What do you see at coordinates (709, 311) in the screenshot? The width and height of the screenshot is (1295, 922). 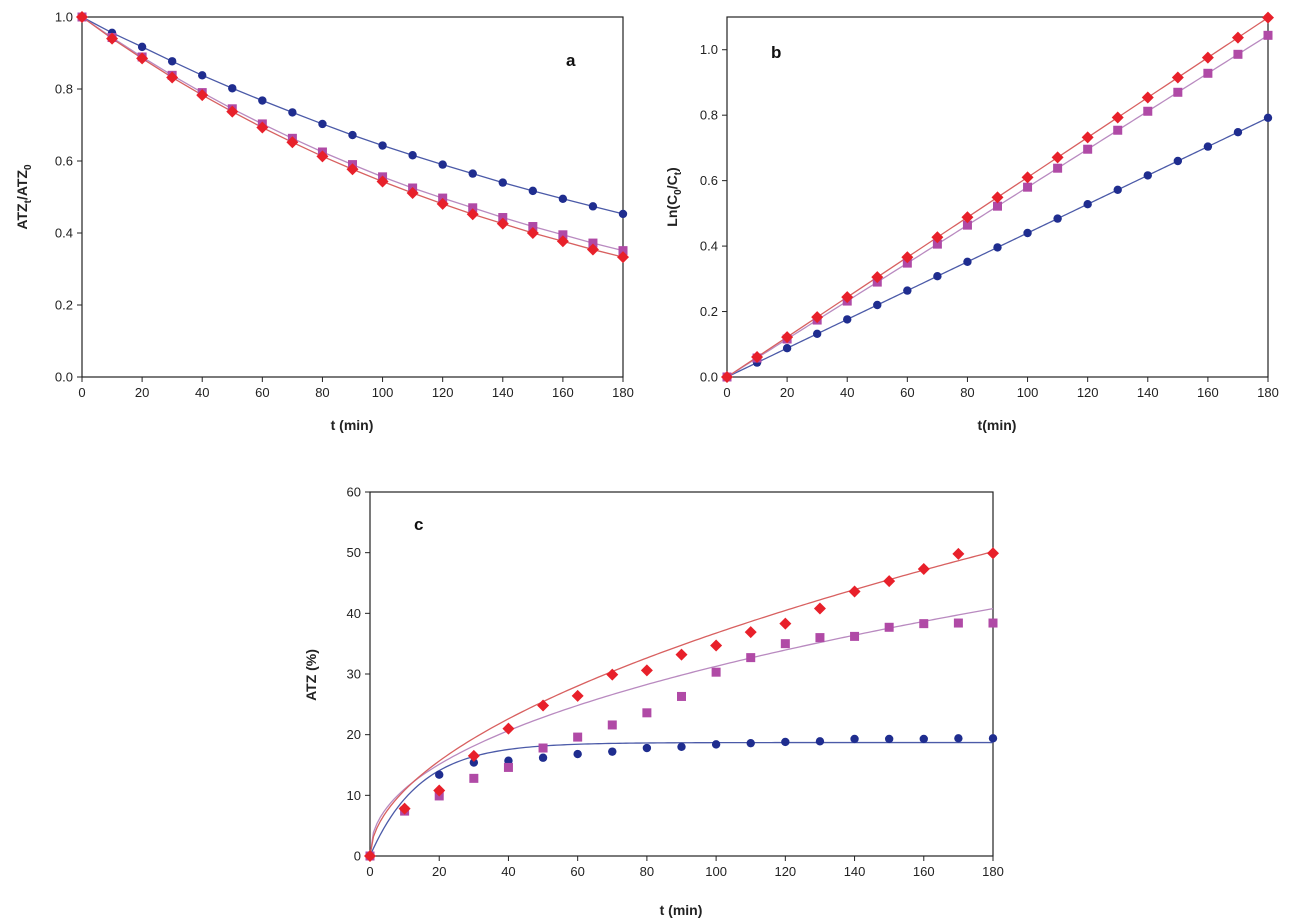 I see `panel-b-y-tick-label: 0.2` at bounding box center [709, 311].